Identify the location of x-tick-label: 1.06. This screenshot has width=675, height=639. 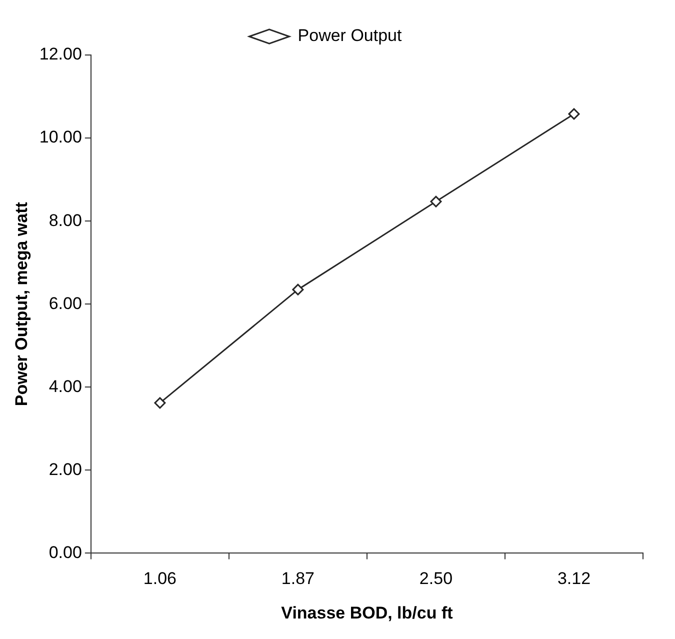
(159, 578).